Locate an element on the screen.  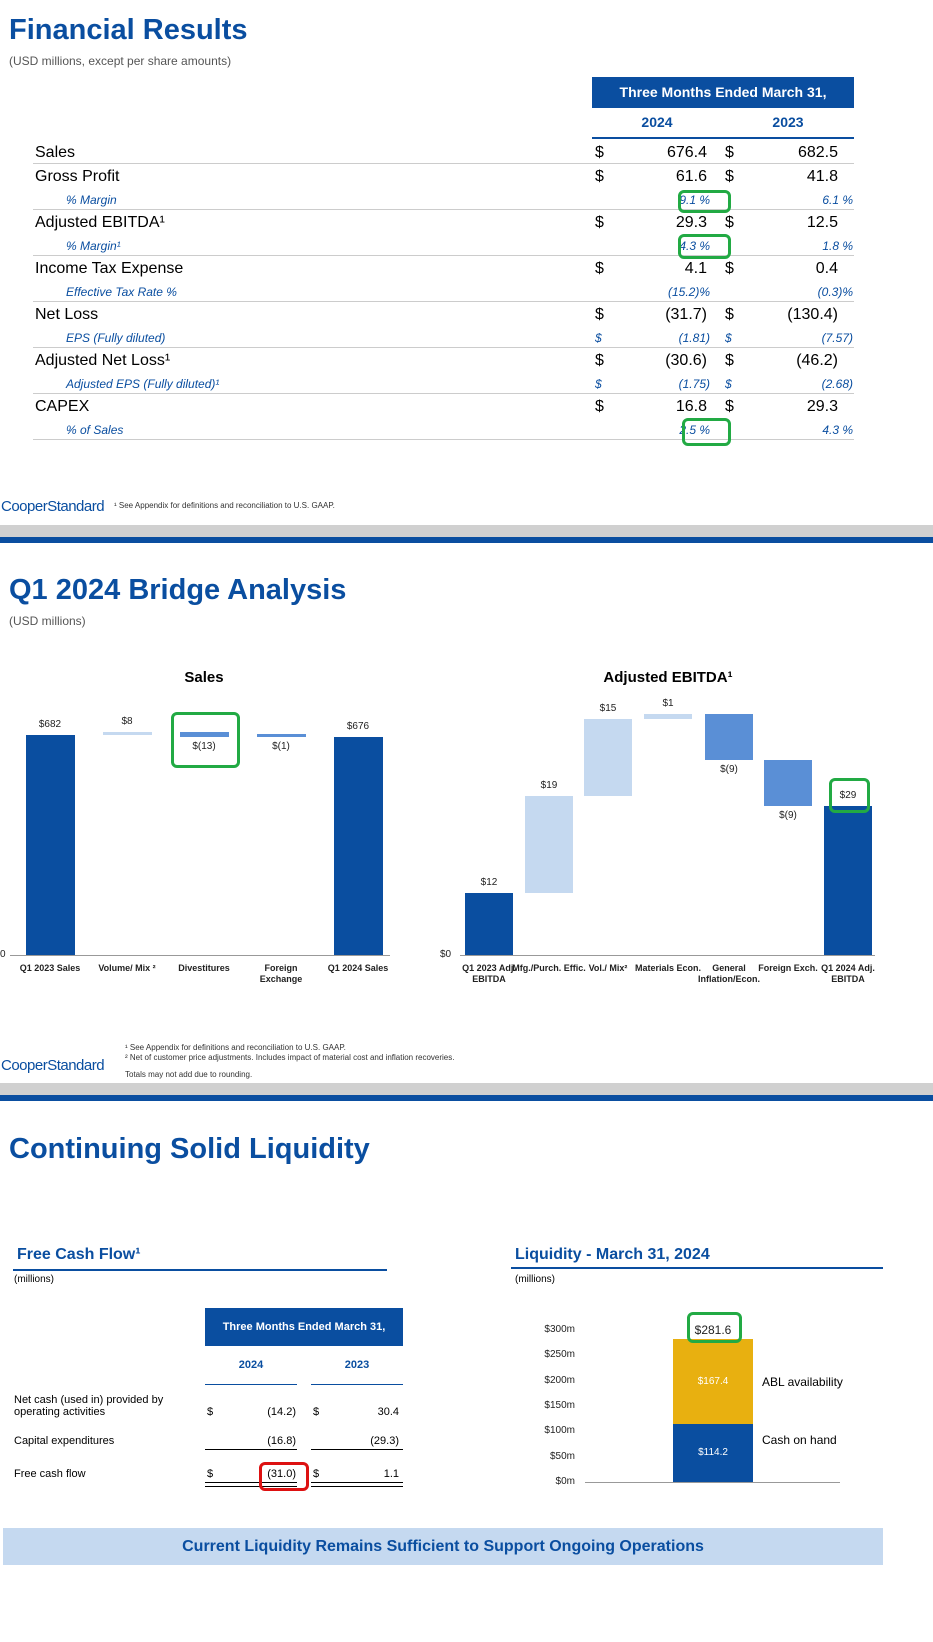
value-2023: 0.4 is located at coordinates (826, 268).